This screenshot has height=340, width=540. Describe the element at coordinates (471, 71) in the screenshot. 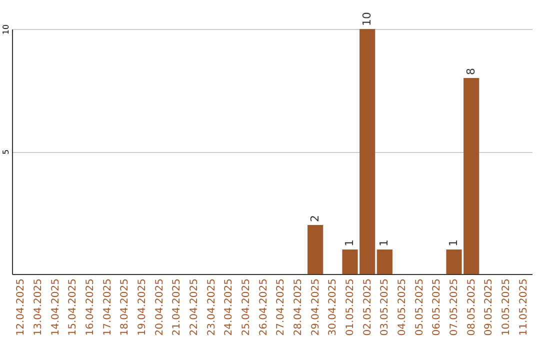

I see `data-label: 8` at that location.